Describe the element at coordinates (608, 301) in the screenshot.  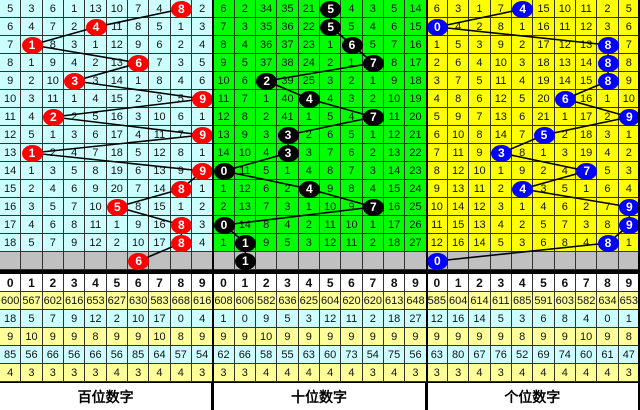
I see `stat-cell: 634` at that location.